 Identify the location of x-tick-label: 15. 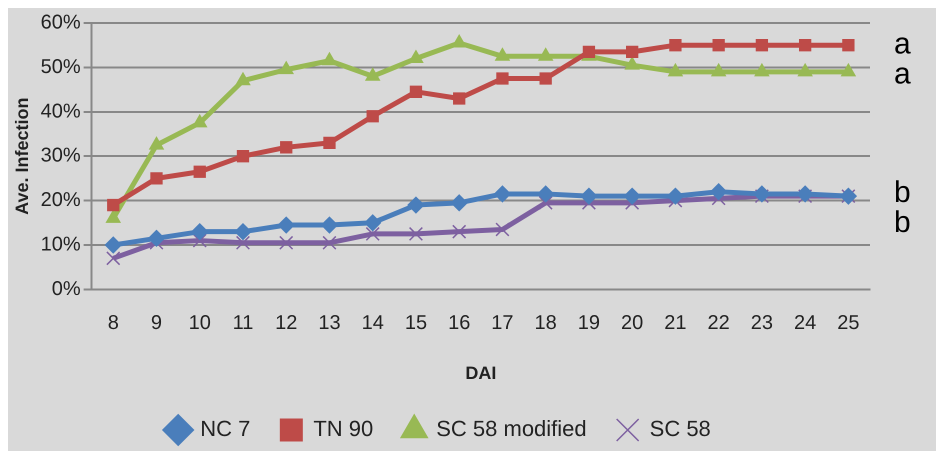
(416, 323).